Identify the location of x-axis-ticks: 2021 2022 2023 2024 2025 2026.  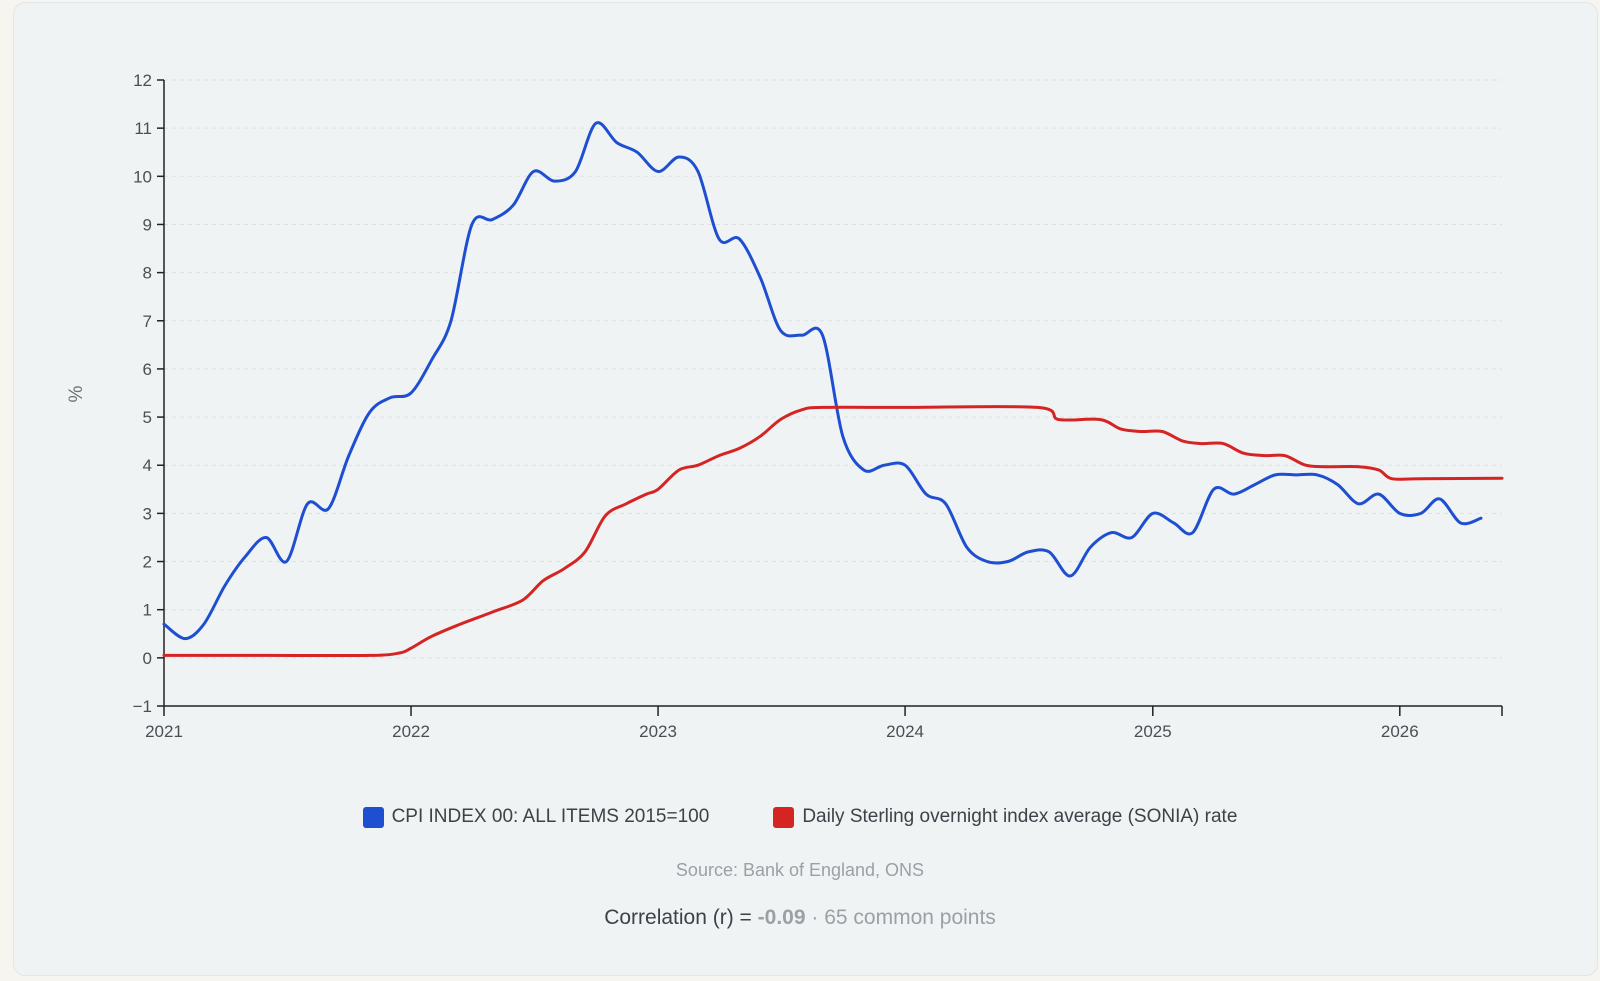
(782, 723).